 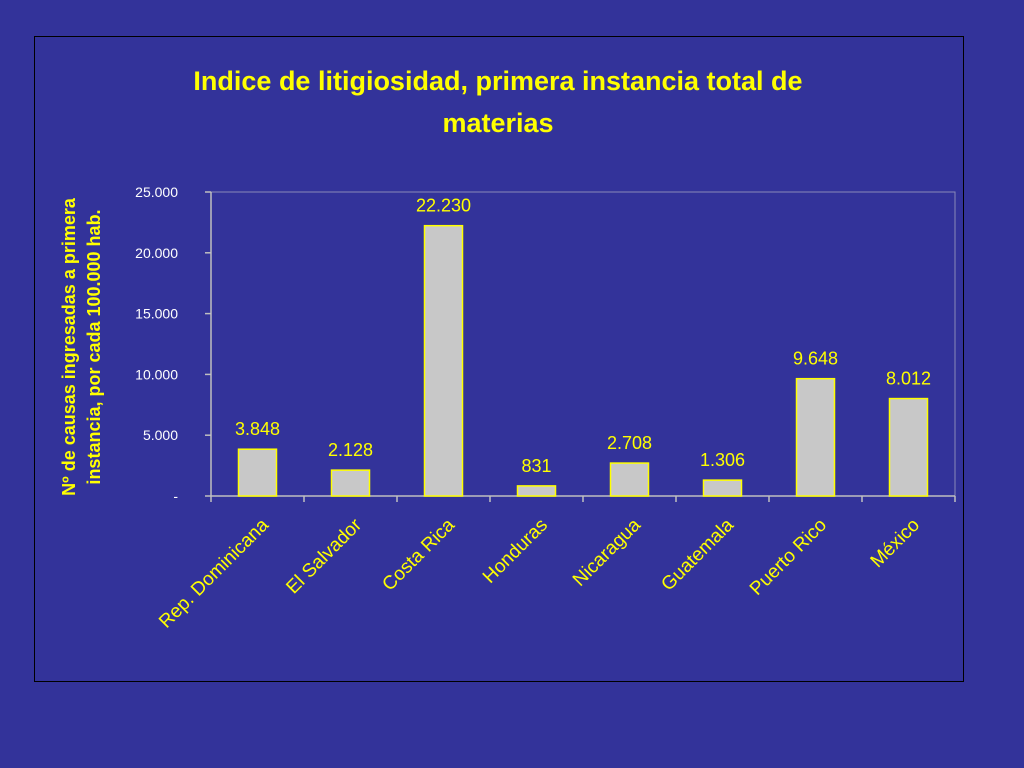 What do you see at coordinates (536, 466) in the screenshot?
I see `data-label: 831` at bounding box center [536, 466].